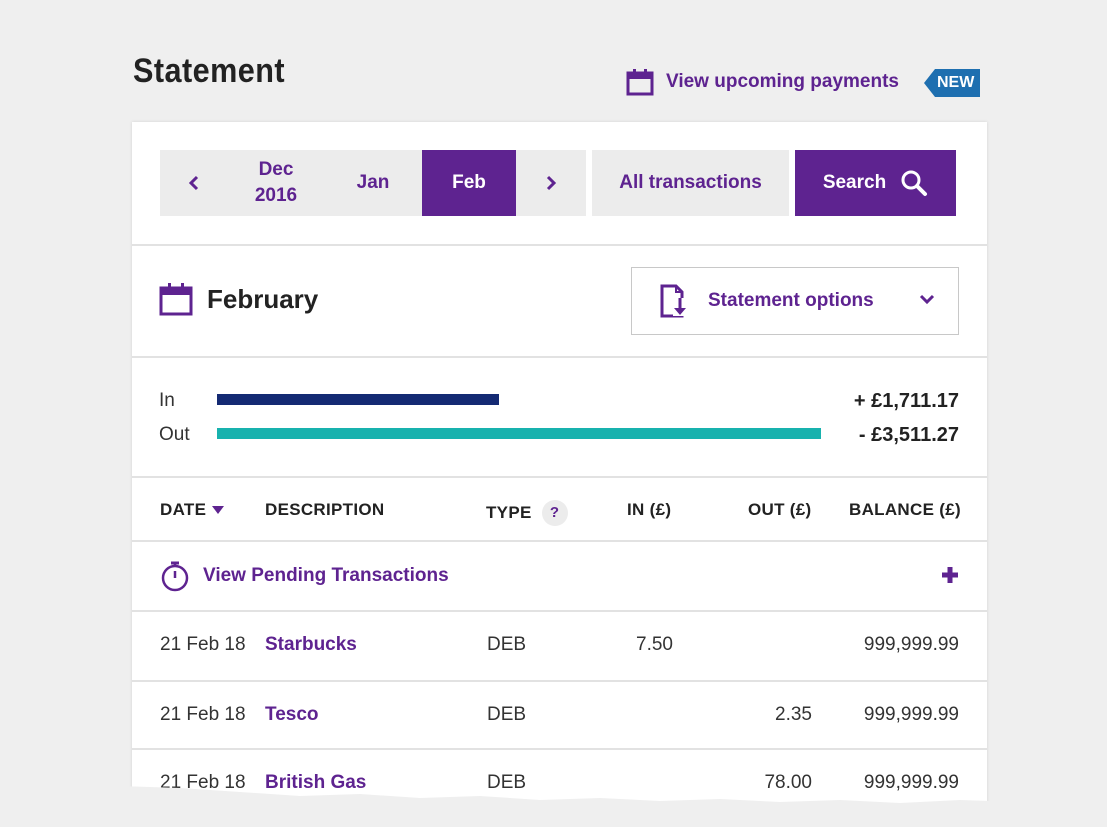 The width and height of the screenshot is (1107, 827). I want to click on pending-label: View Pending Transactions, so click(326, 575).